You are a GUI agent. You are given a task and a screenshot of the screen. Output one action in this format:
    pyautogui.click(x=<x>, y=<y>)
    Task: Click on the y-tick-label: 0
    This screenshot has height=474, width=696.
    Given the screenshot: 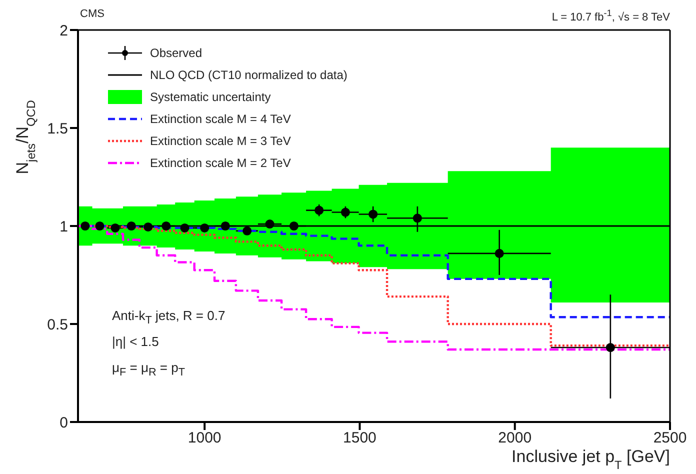 What is the action you would take?
    pyautogui.click(x=64, y=423)
    